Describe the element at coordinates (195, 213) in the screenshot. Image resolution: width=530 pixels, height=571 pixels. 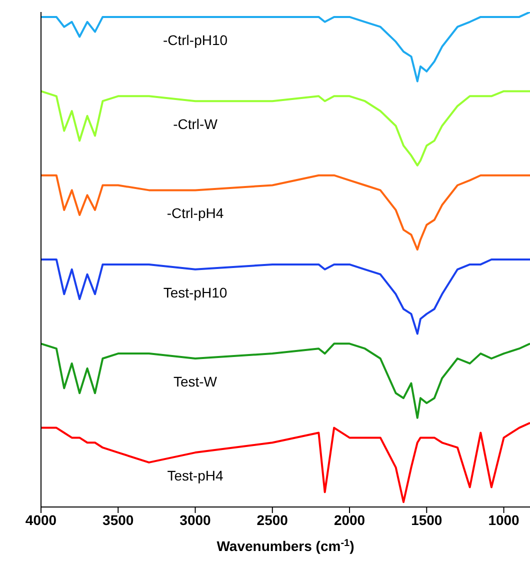
I see `series-label: -Ctrl-pH4` at that location.